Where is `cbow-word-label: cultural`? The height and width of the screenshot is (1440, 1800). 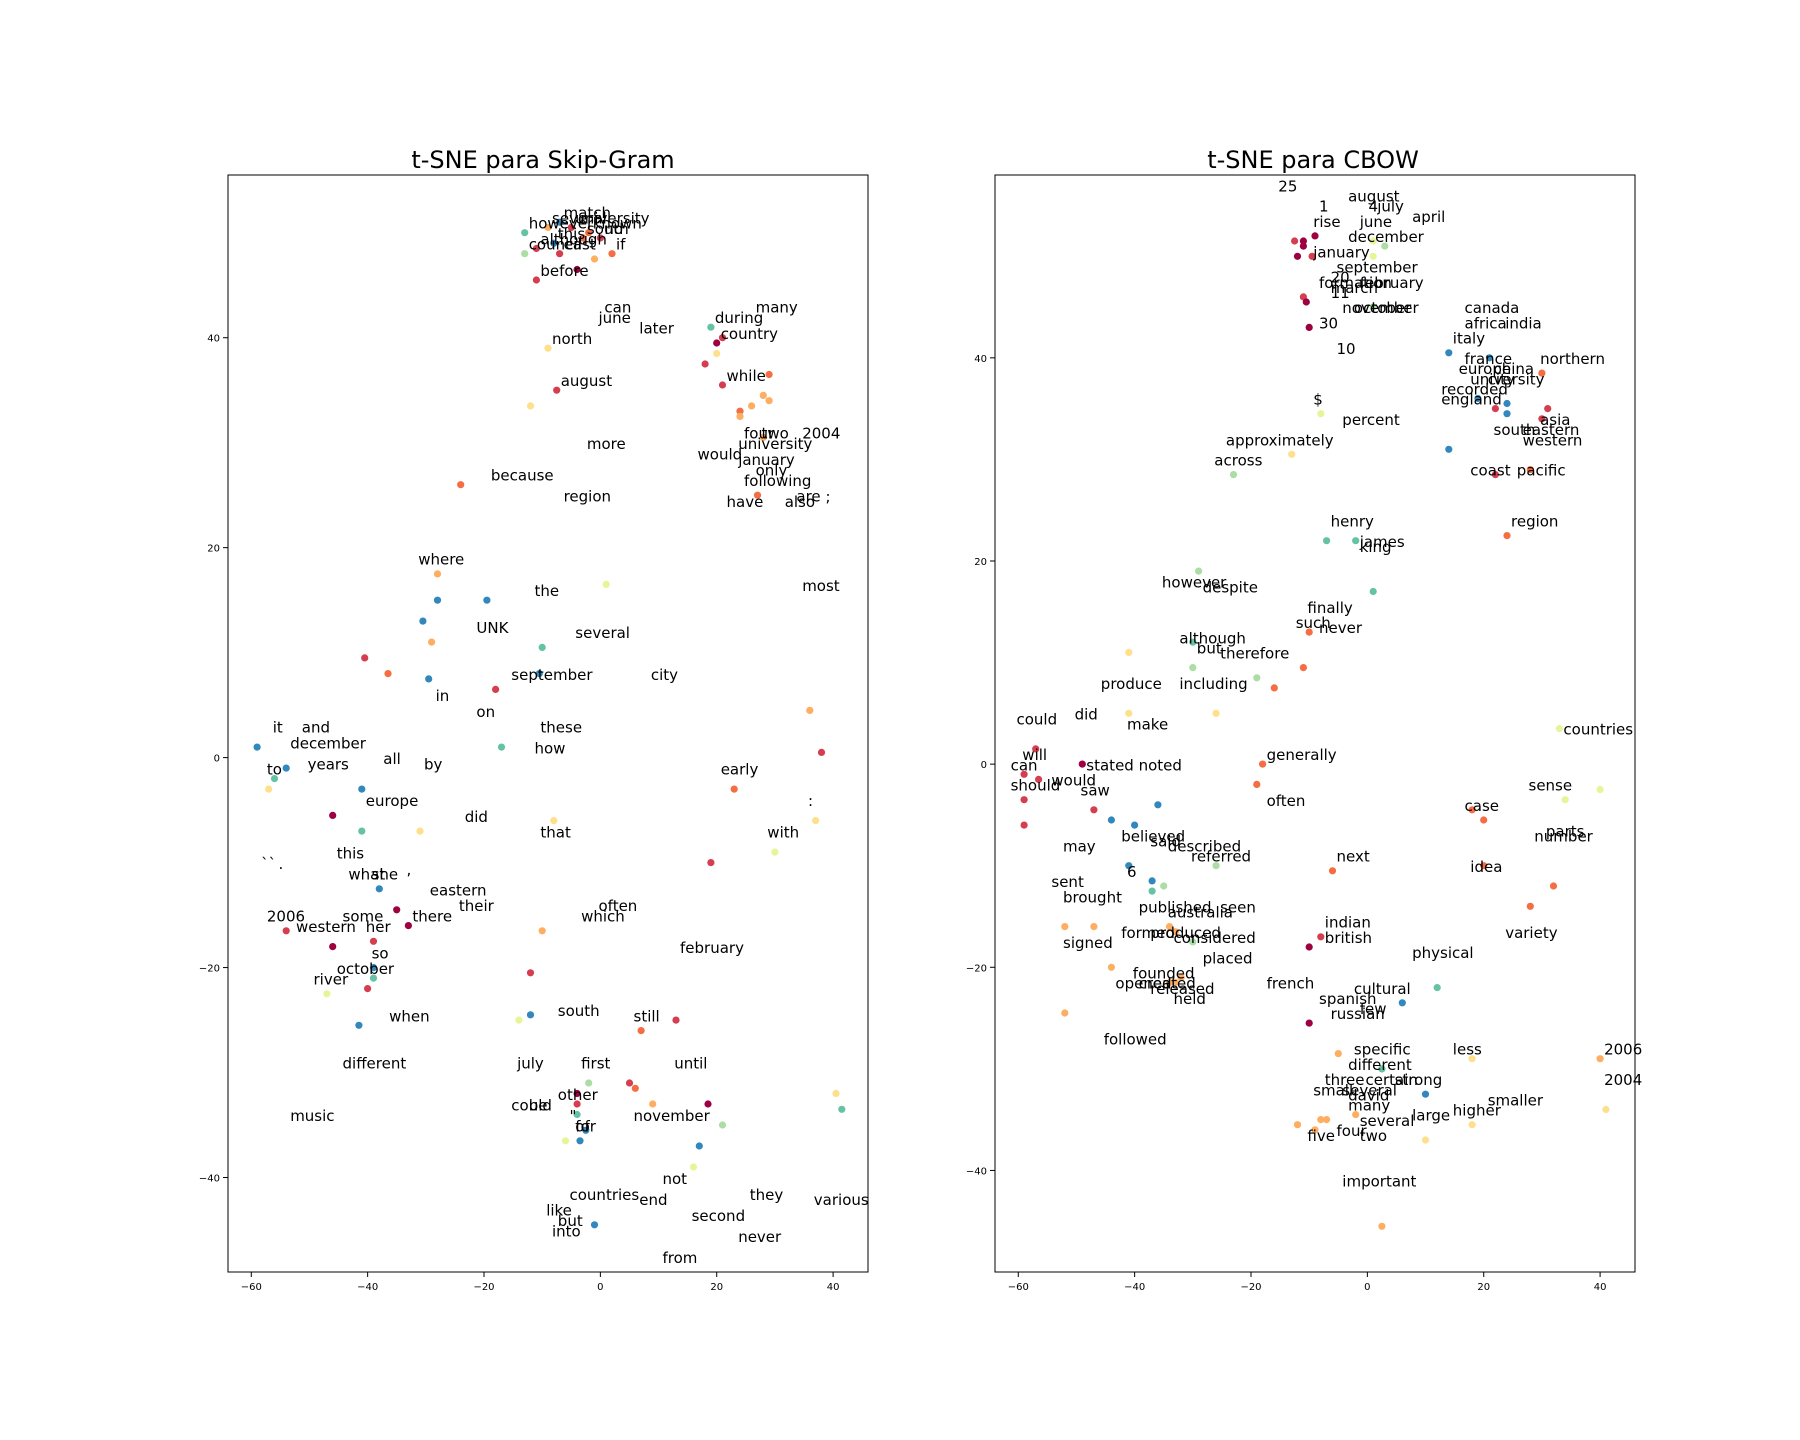
cbow-word-label: cultural is located at coordinates (1382, 989).